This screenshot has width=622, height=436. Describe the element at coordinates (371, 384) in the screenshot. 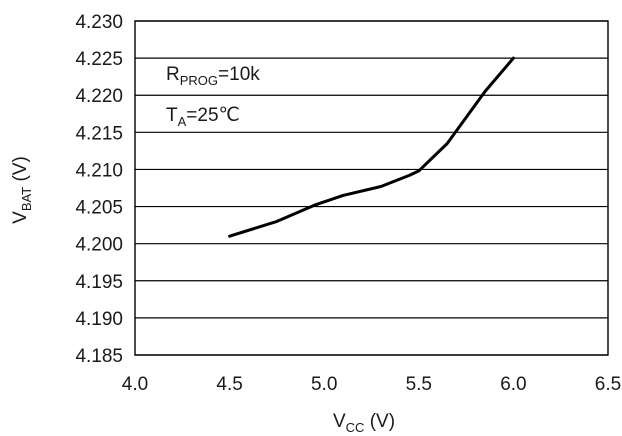

I see `x-tick-labels: 4.0 4.5 5.0 5.5 6.0 6.5` at that location.